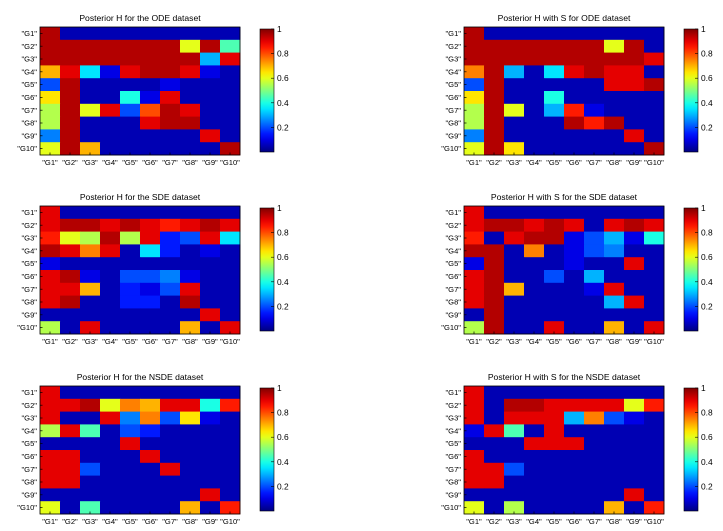 This screenshot has height=531, width=723. I want to click on colorbar-tick-label: 0.2, so click(283, 486).